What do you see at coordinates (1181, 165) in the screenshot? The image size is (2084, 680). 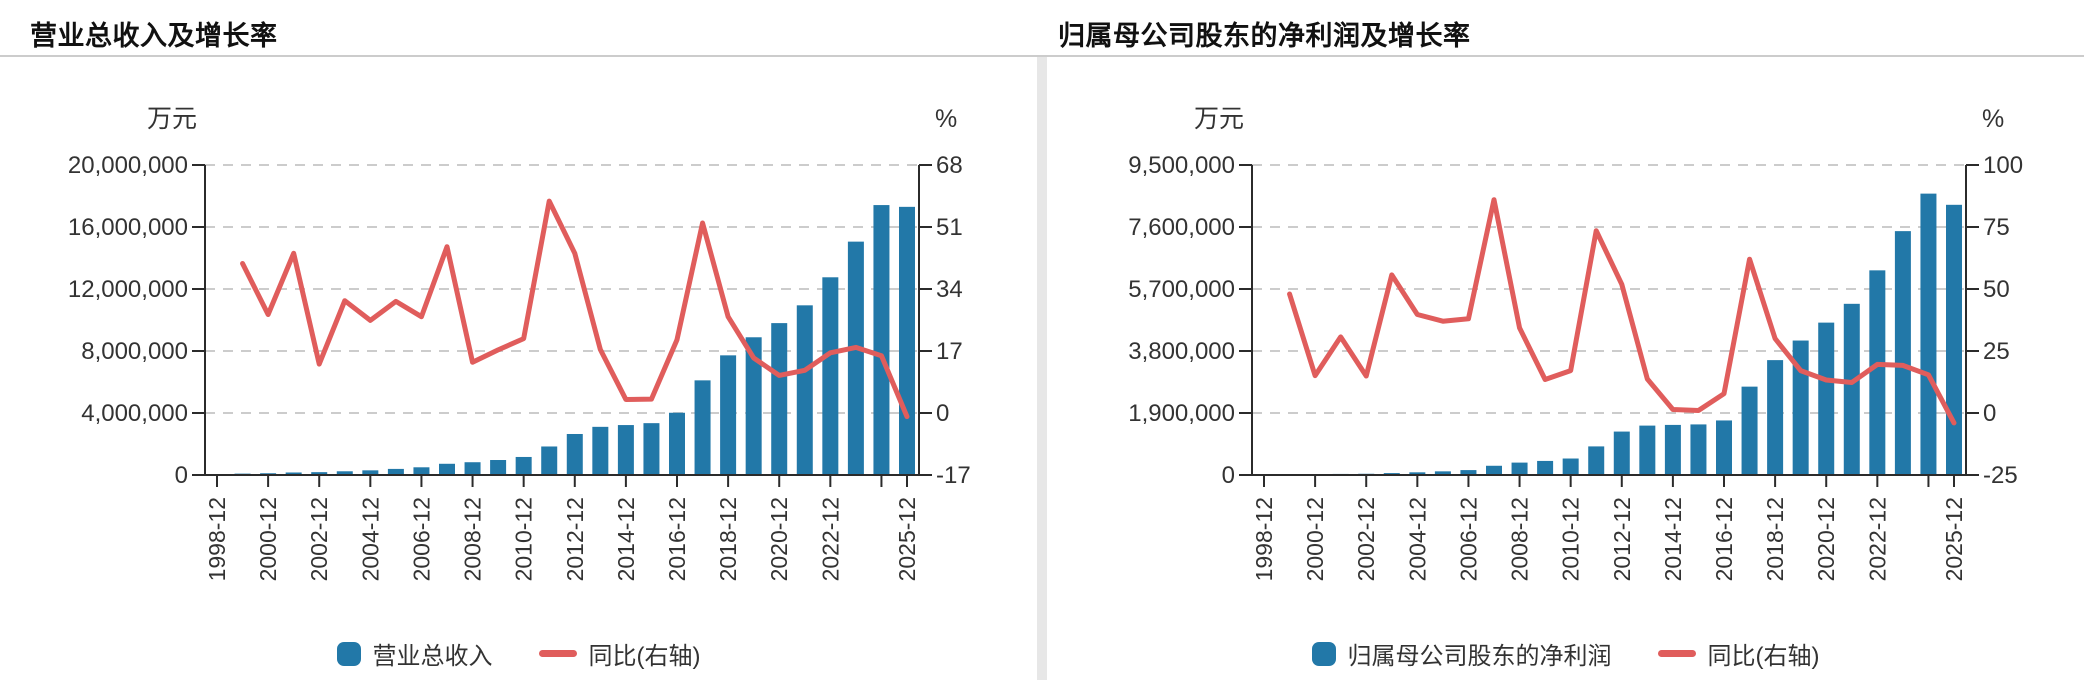 I see `left-axis-label: 9,500,000` at bounding box center [1181, 165].